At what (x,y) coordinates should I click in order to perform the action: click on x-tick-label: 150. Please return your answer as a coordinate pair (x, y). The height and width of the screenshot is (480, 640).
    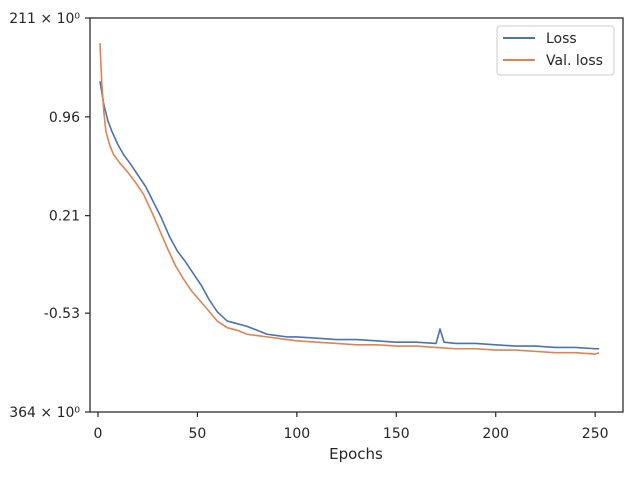
    Looking at the image, I should click on (396, 434).